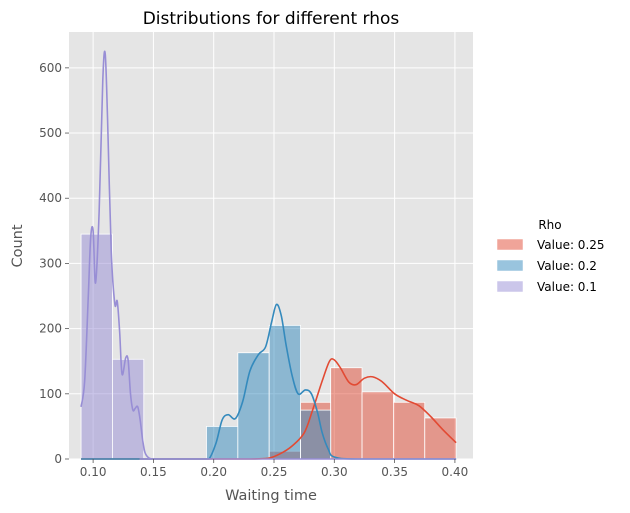 Image resolution: width=630 pixels, height=513 pixels. I want to click on x-tick-label: 0.15, so click(153, 472).